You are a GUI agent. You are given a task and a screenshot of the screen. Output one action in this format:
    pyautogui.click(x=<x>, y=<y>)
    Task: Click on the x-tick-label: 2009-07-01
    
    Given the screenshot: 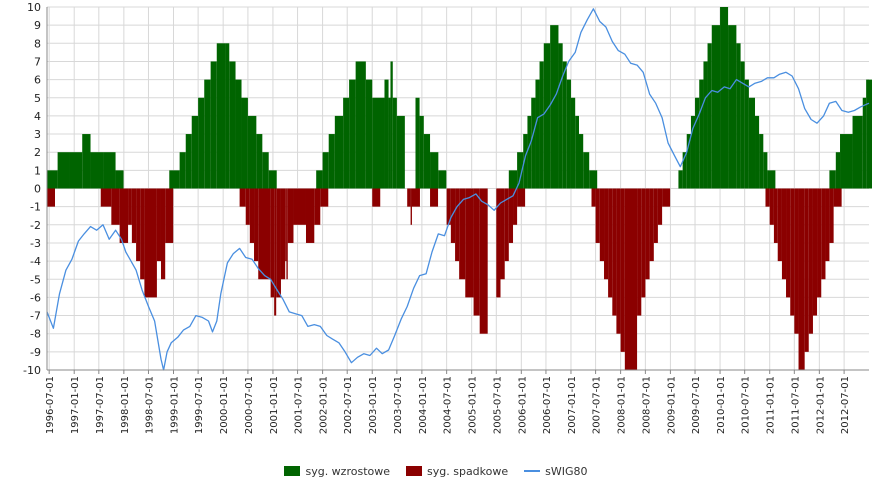 What is the action you would take?
    pyautogui.click(x=696, y=405)
    